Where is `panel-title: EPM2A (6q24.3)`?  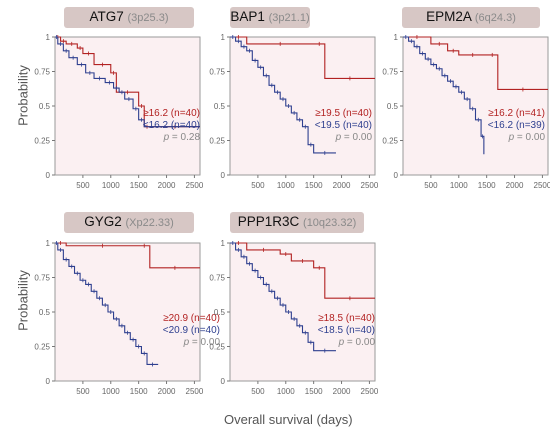 panel-title: EPM2A (6q24.3) is located at coordinates (471, 17).